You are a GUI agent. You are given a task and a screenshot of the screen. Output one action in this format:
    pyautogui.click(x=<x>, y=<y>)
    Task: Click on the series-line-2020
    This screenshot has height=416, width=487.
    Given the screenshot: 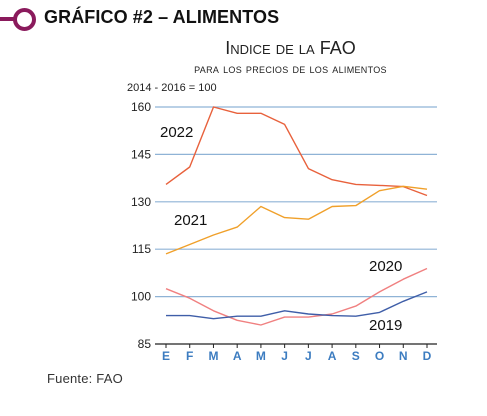 What is the action you would take?
    pyautogui.click(x=296, y=296)
    